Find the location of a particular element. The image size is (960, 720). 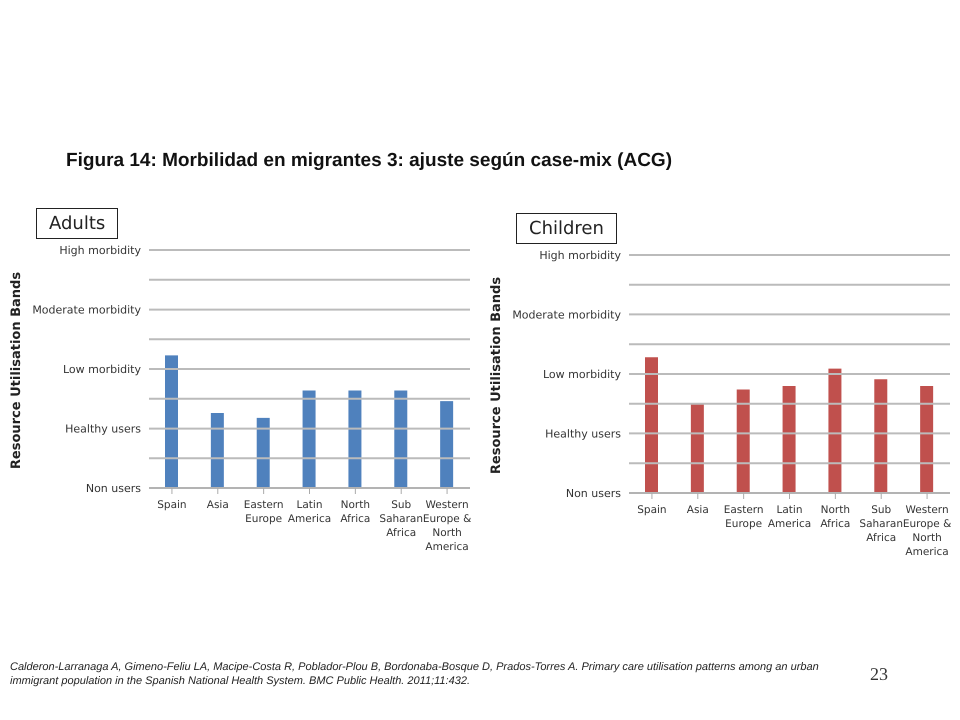

text: 23 is located at coordinates (879, 674).